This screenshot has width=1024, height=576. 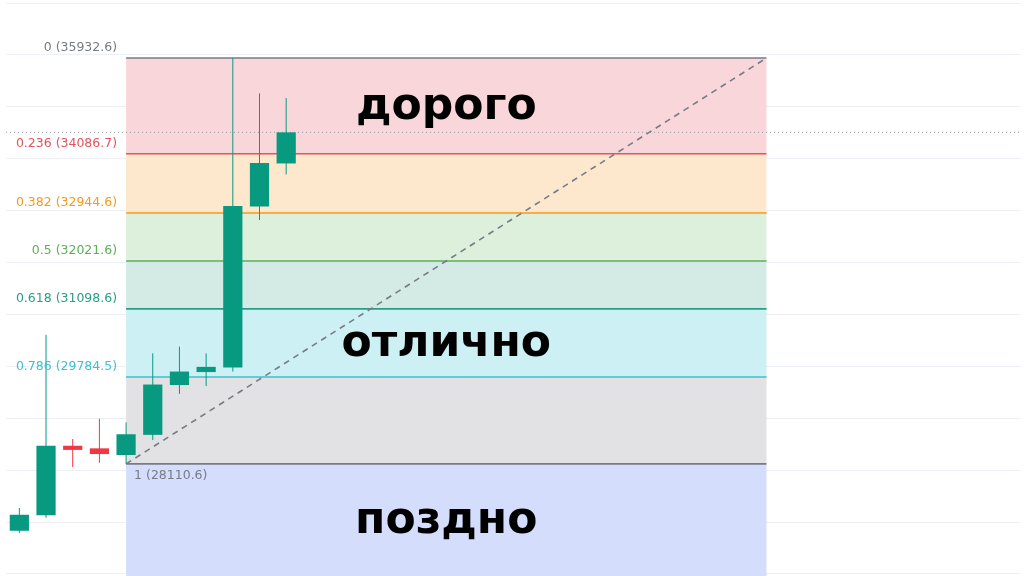 What do you see at coordinates (446, 517) in the screenshot?
I see `band-label: поздно` at bounding box center [446, 517].